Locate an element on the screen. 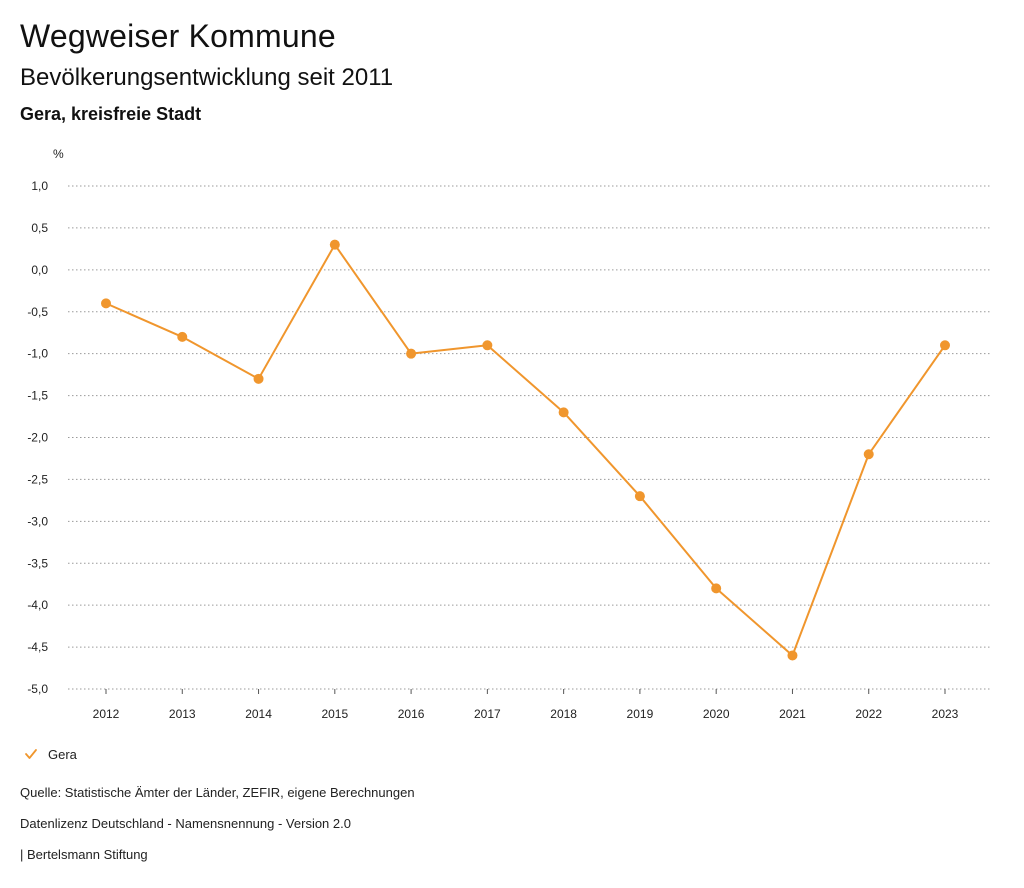 The height and width of the screenshot is (888, 1024). x-tick-label: 2012 is located at coordinates (106, 714).